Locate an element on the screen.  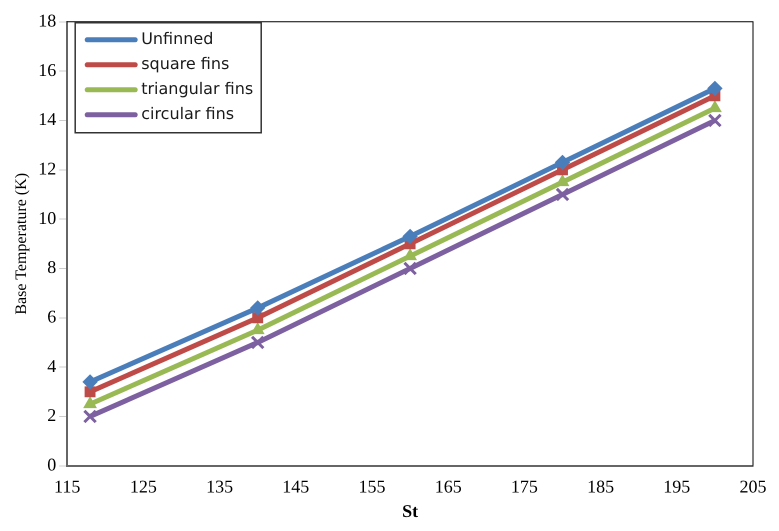
x-tick-label: 175 is located at coordinates (524, 486).